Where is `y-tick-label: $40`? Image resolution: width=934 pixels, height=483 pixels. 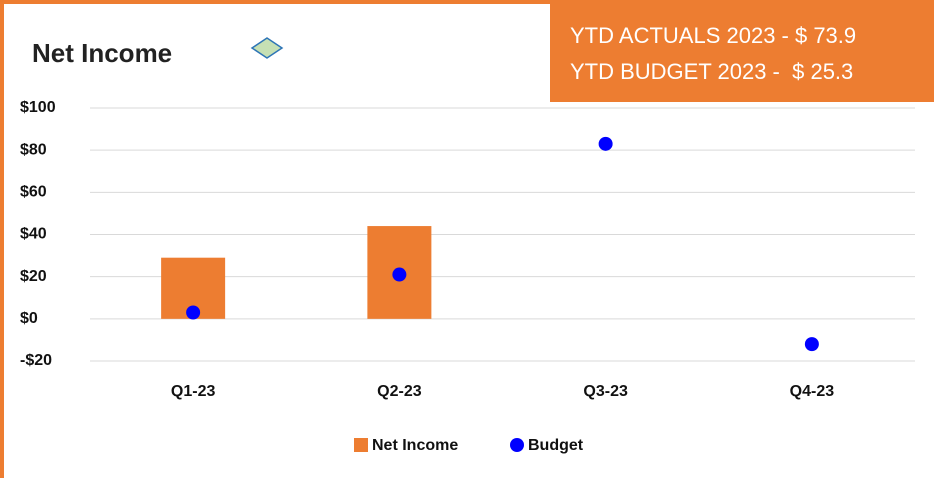 y-tick-label: $40 is located at coordinates (33, 234).